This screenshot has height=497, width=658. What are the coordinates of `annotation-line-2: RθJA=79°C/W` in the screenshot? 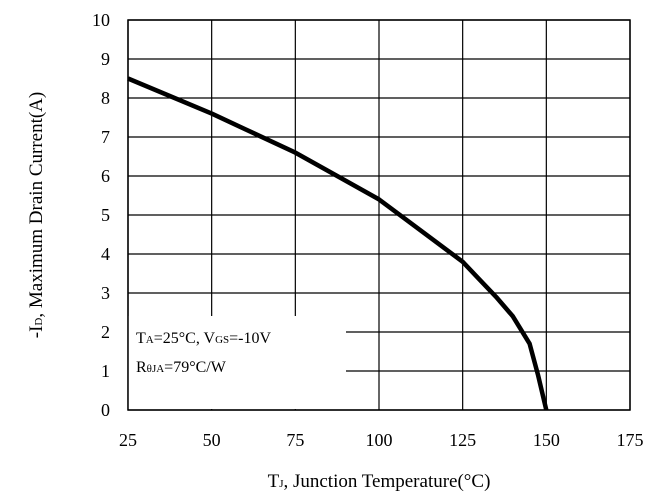 It's located at (181, 367).